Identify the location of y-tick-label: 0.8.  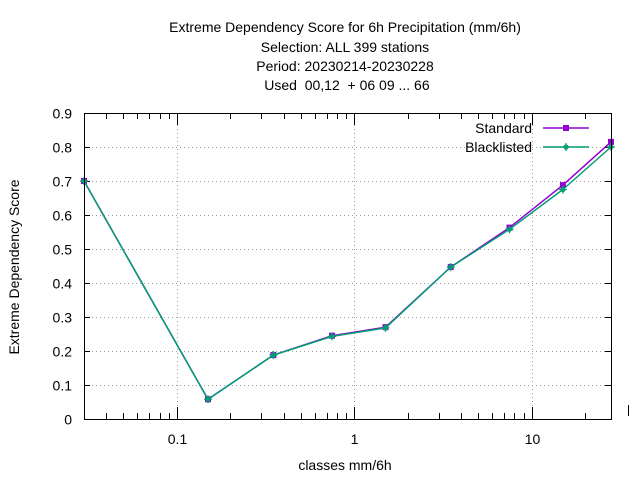
(63, 148).